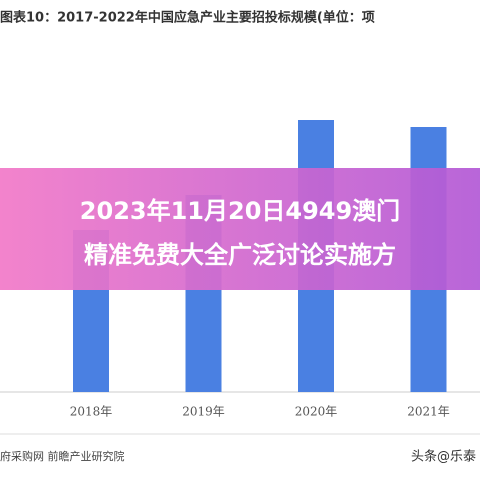  Describe the element at coordinates (428, 412) in the screenshot. I see `x-tick-label: 2021年` at that location.